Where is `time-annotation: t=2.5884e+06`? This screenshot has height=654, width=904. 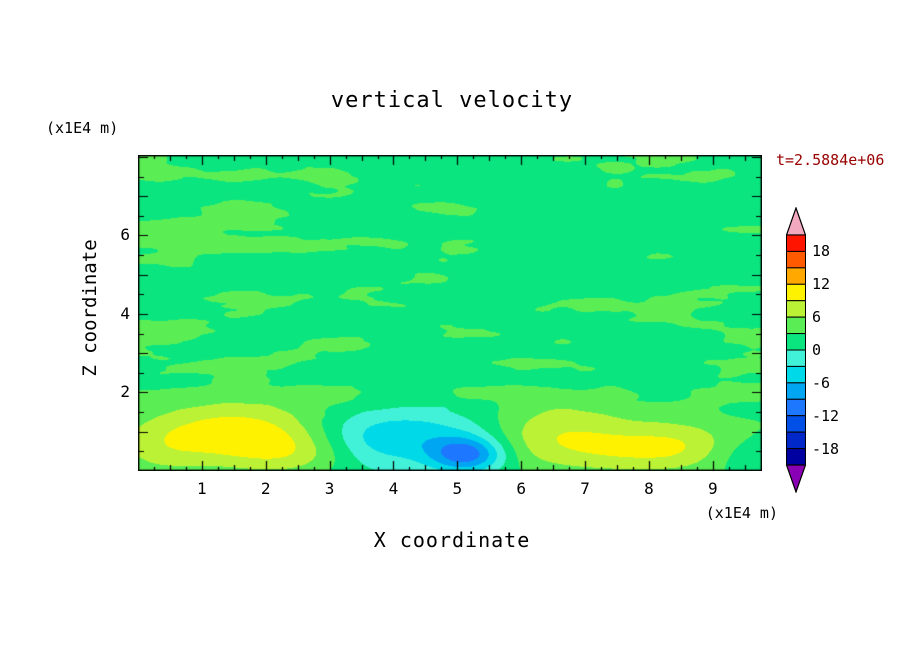
time-annotation: t=2.5884e+06 is located at coordinates (830, 160).